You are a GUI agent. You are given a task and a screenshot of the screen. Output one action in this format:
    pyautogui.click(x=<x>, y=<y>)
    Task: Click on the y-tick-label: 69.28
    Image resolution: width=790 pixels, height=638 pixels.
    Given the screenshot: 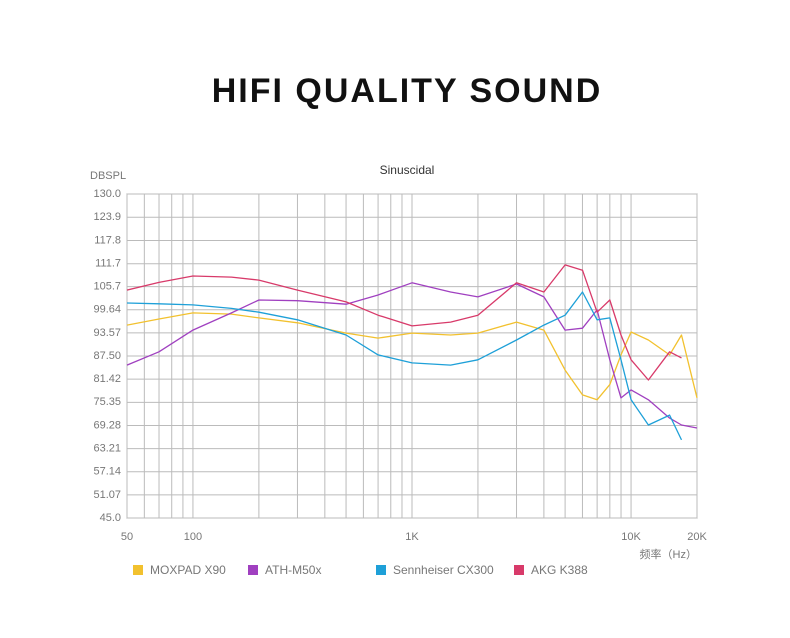 What is the action you would take?
    pyautogui.click(x=107, y=425)
    